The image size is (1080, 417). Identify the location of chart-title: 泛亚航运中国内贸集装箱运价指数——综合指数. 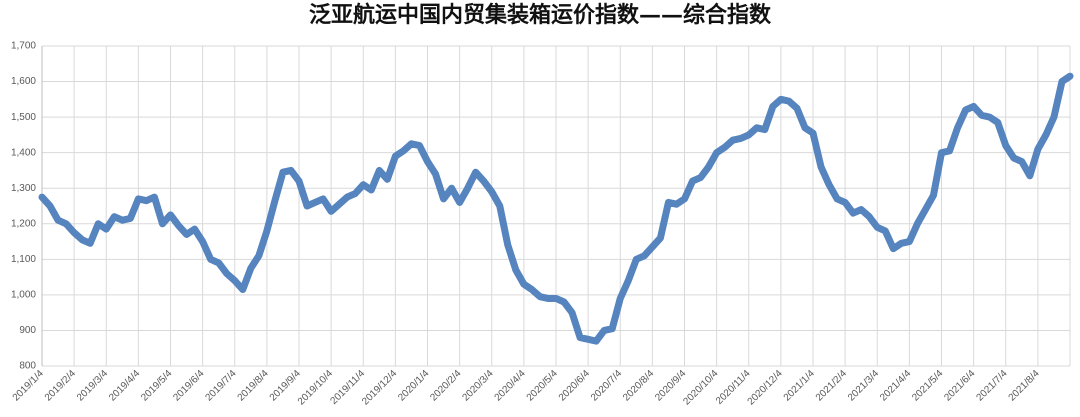
(540, 15).